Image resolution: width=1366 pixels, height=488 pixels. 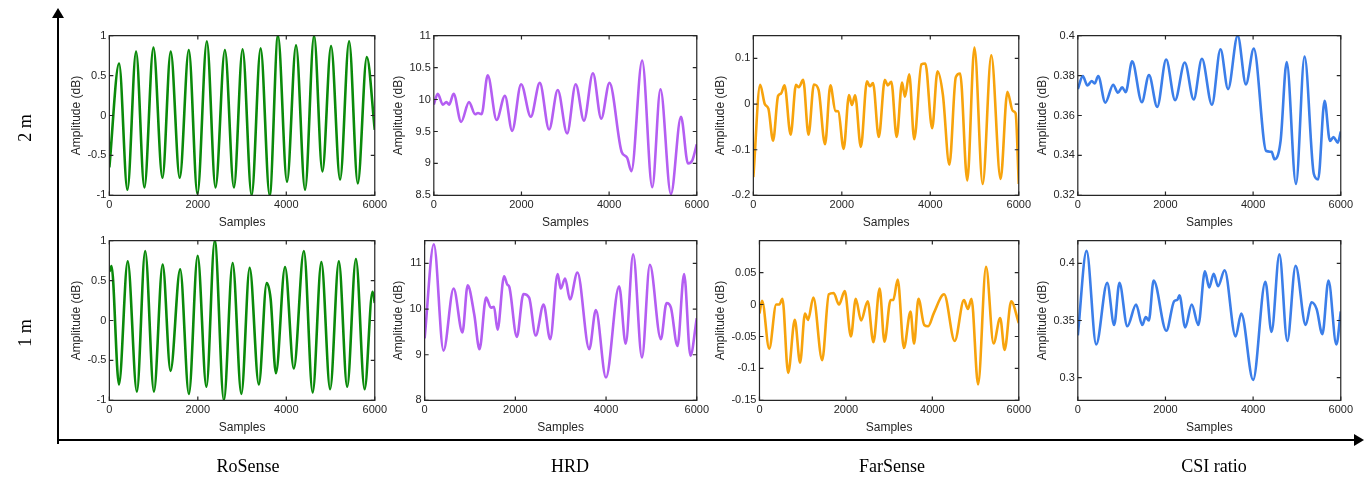 I want to click on text: CSI ratio, so click(x=1214, y=466).